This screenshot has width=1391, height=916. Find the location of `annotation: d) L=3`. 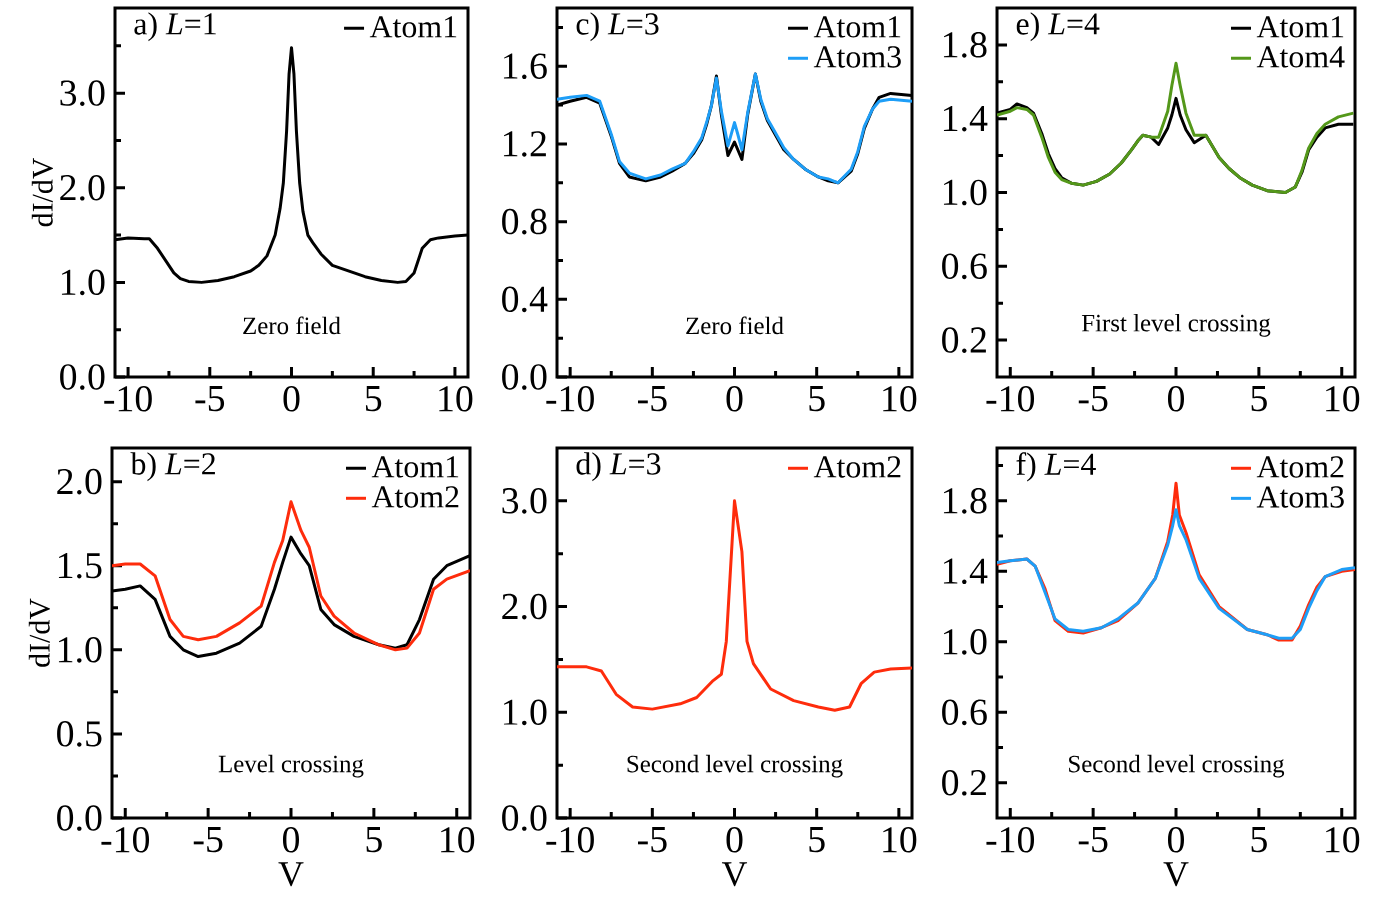

annotation: d) L=3 is located at coordinates (618, 467).